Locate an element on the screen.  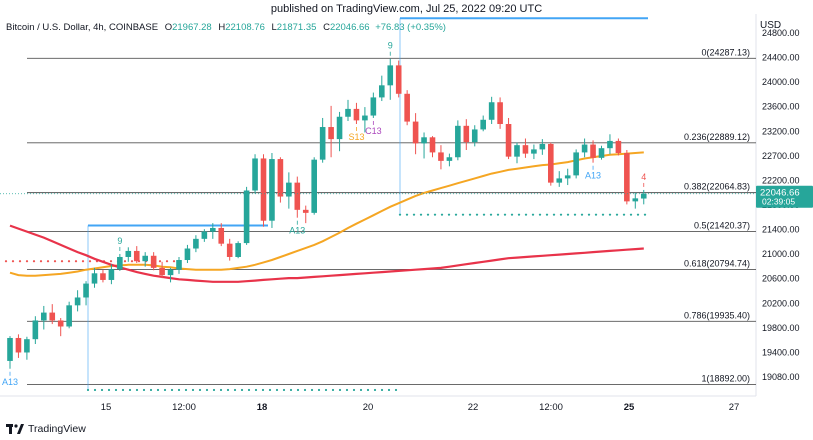
change-value: +76.83 (+0.35%) is located at coordinates (410, 27).